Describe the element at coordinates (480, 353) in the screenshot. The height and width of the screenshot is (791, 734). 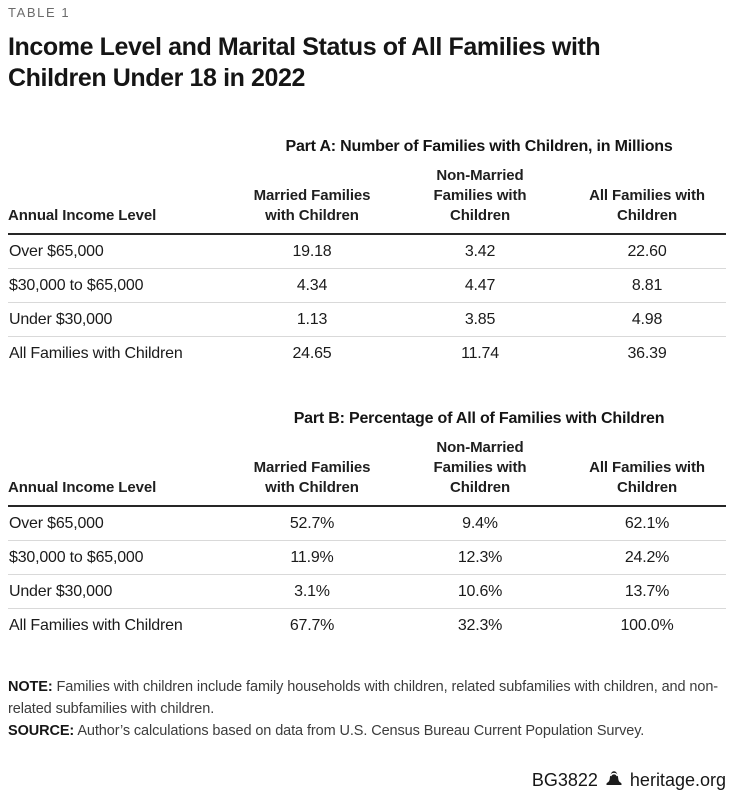
I see `cell-nonmarried: 11.74` at that location.